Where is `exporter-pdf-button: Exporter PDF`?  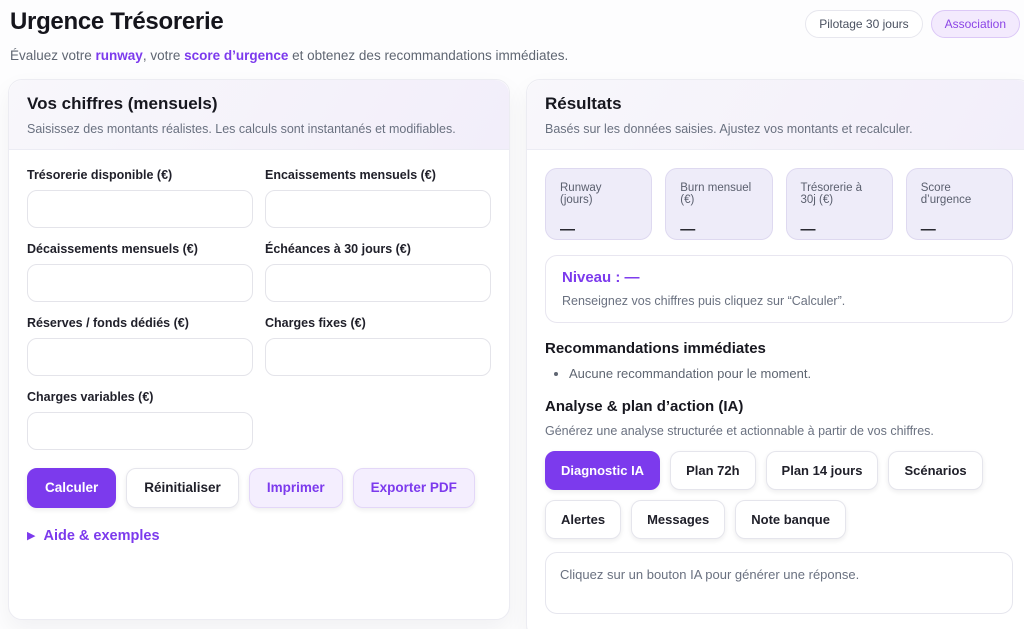
exporter-pdf-button: Exporter PDF is located at coordinates (413, 488).